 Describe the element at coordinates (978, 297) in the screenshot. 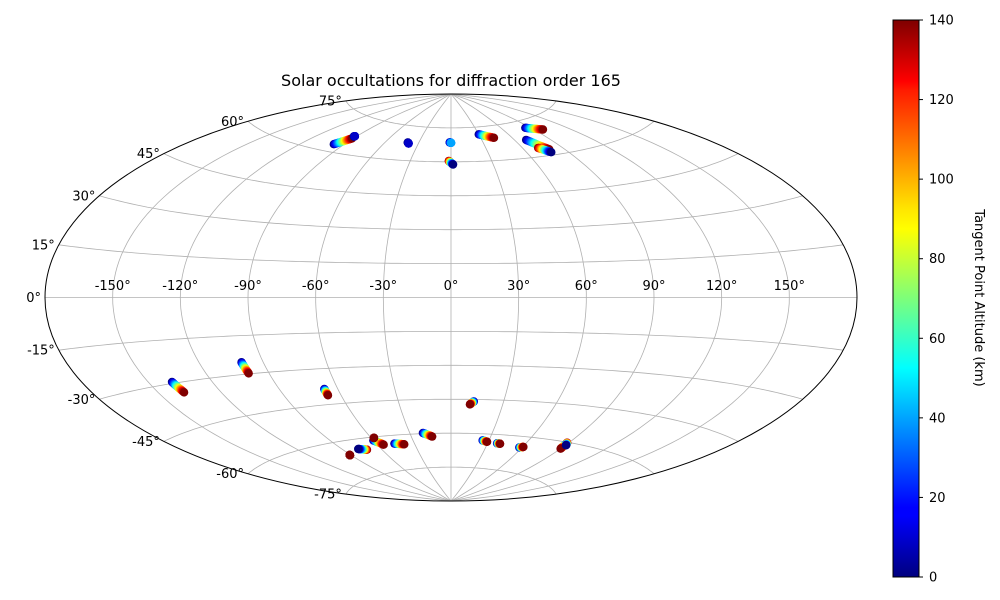

I see `colorbar-label: Tangent Point Altitude (km)` at that location.